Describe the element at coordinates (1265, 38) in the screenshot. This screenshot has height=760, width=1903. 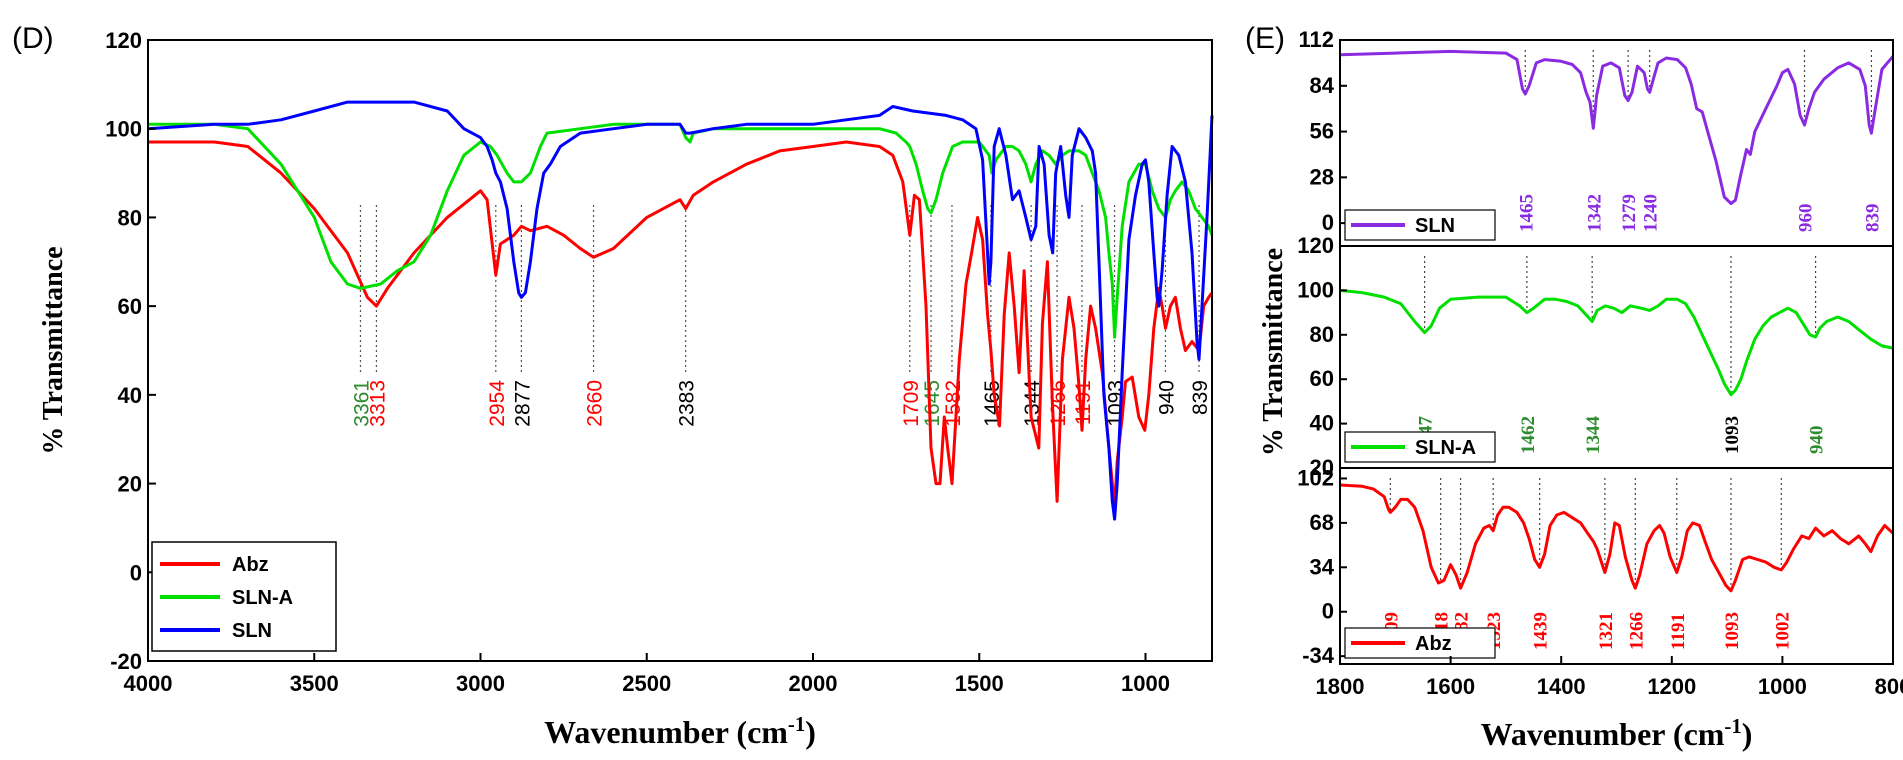
I see `panel-e-label: (E)` at that location.